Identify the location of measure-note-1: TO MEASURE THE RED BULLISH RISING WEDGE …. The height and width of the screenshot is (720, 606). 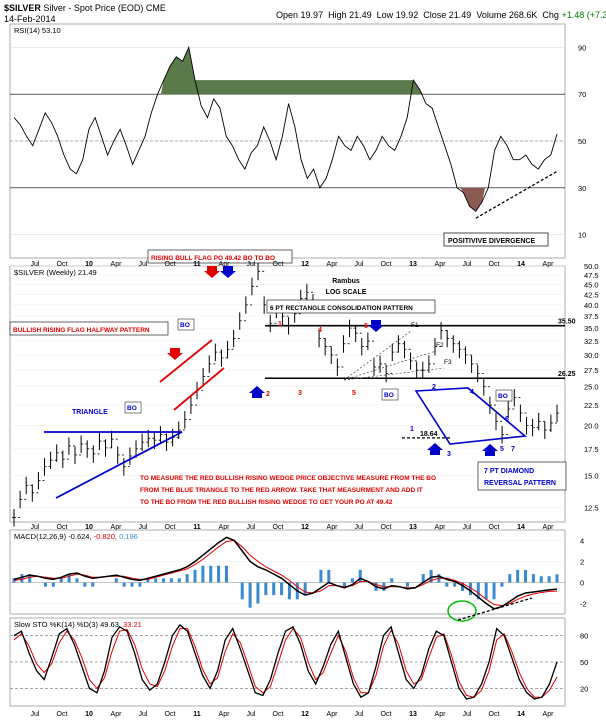
(288, 478).